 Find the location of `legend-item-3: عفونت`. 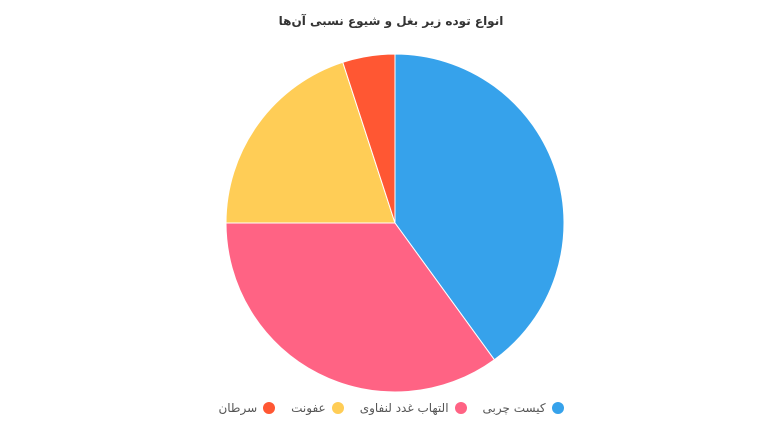

legend-item-3: عفونت is located at coordinates (317, 408).